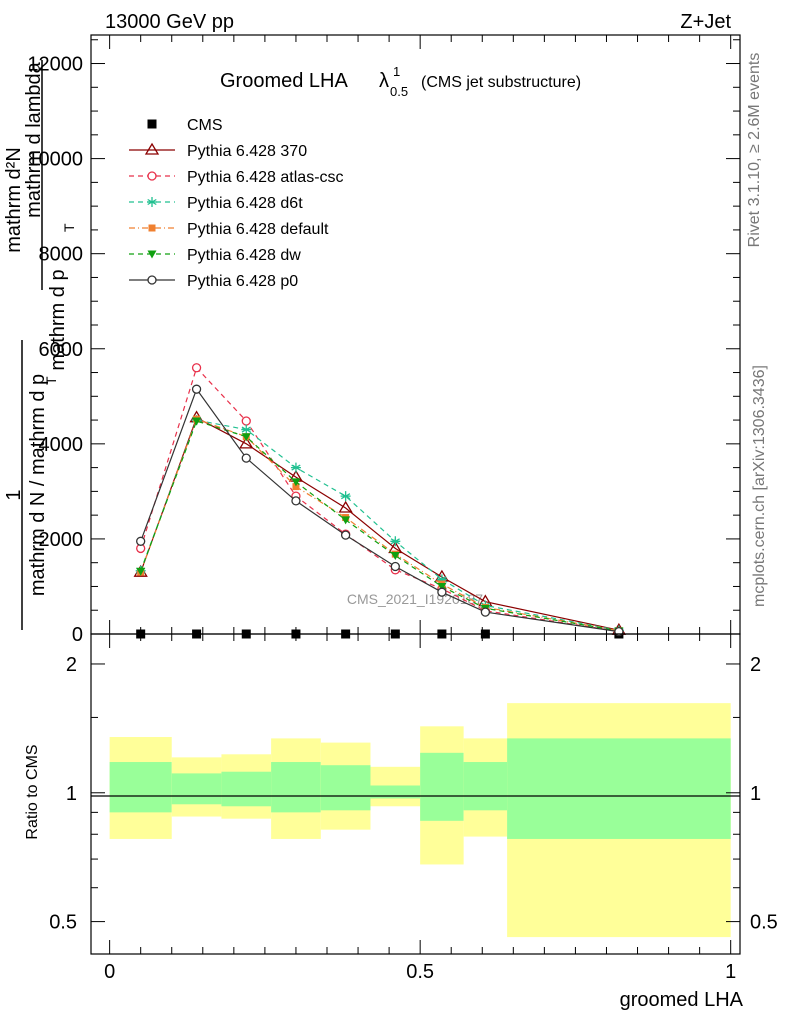 This screenshot has width=786, height=1024. What do you see at coordinates (38, 485) in the screenshot?
I see `ylabel-prefactor-den: mathrm d N / mathrm d p` at bounding box center [38, 485].